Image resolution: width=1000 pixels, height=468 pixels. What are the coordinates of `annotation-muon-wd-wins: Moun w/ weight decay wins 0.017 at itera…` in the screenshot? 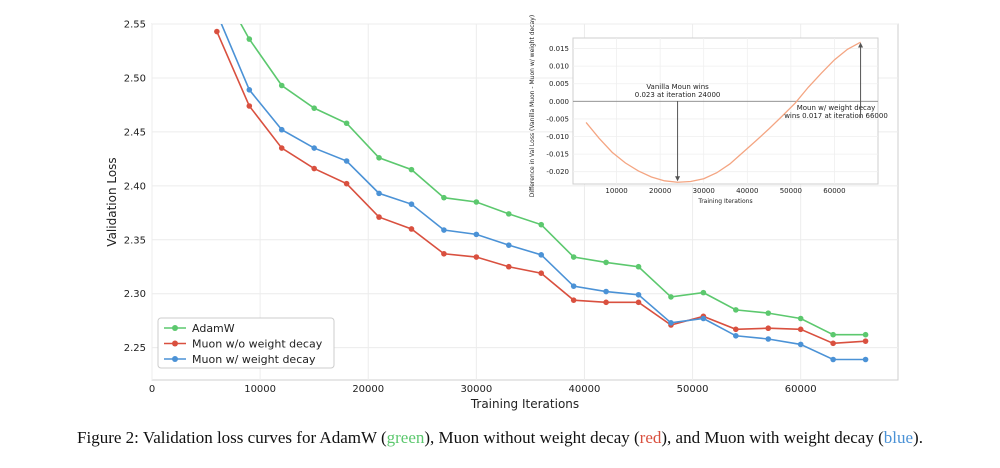 It's located at (836, 81).